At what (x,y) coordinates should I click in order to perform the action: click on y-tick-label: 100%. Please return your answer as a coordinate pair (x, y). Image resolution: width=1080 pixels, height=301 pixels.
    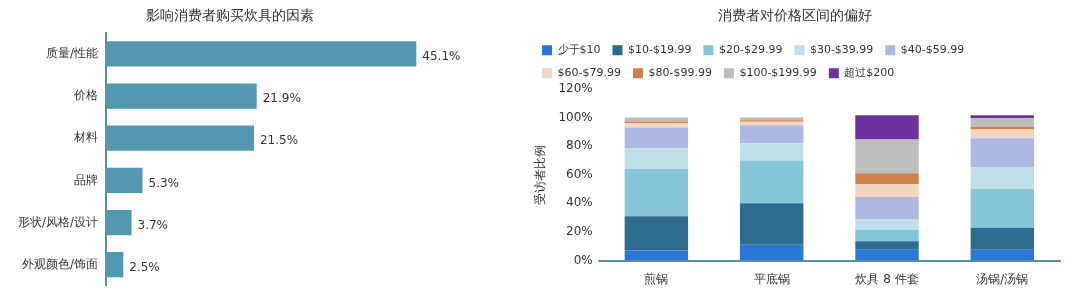
    Looking at the image, I should click on (575, 116).